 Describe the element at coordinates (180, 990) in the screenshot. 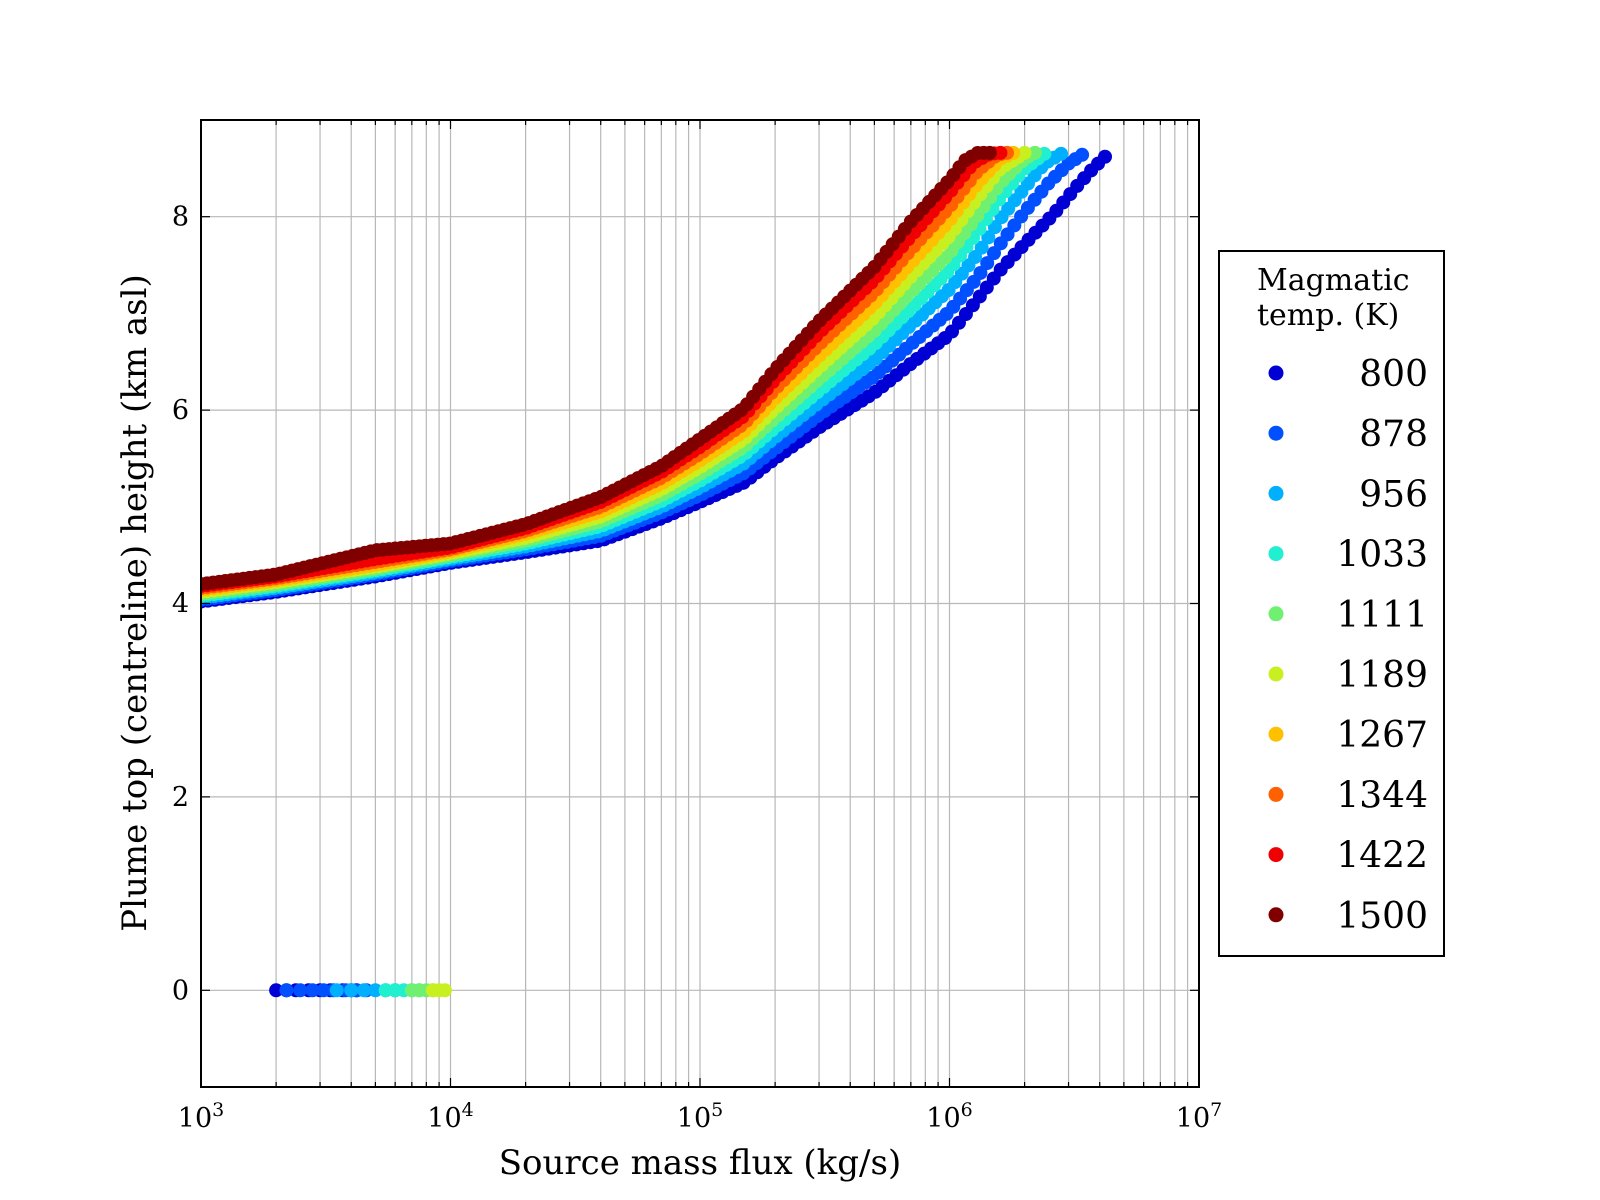

I see `y-tick-label: 0` at that location.